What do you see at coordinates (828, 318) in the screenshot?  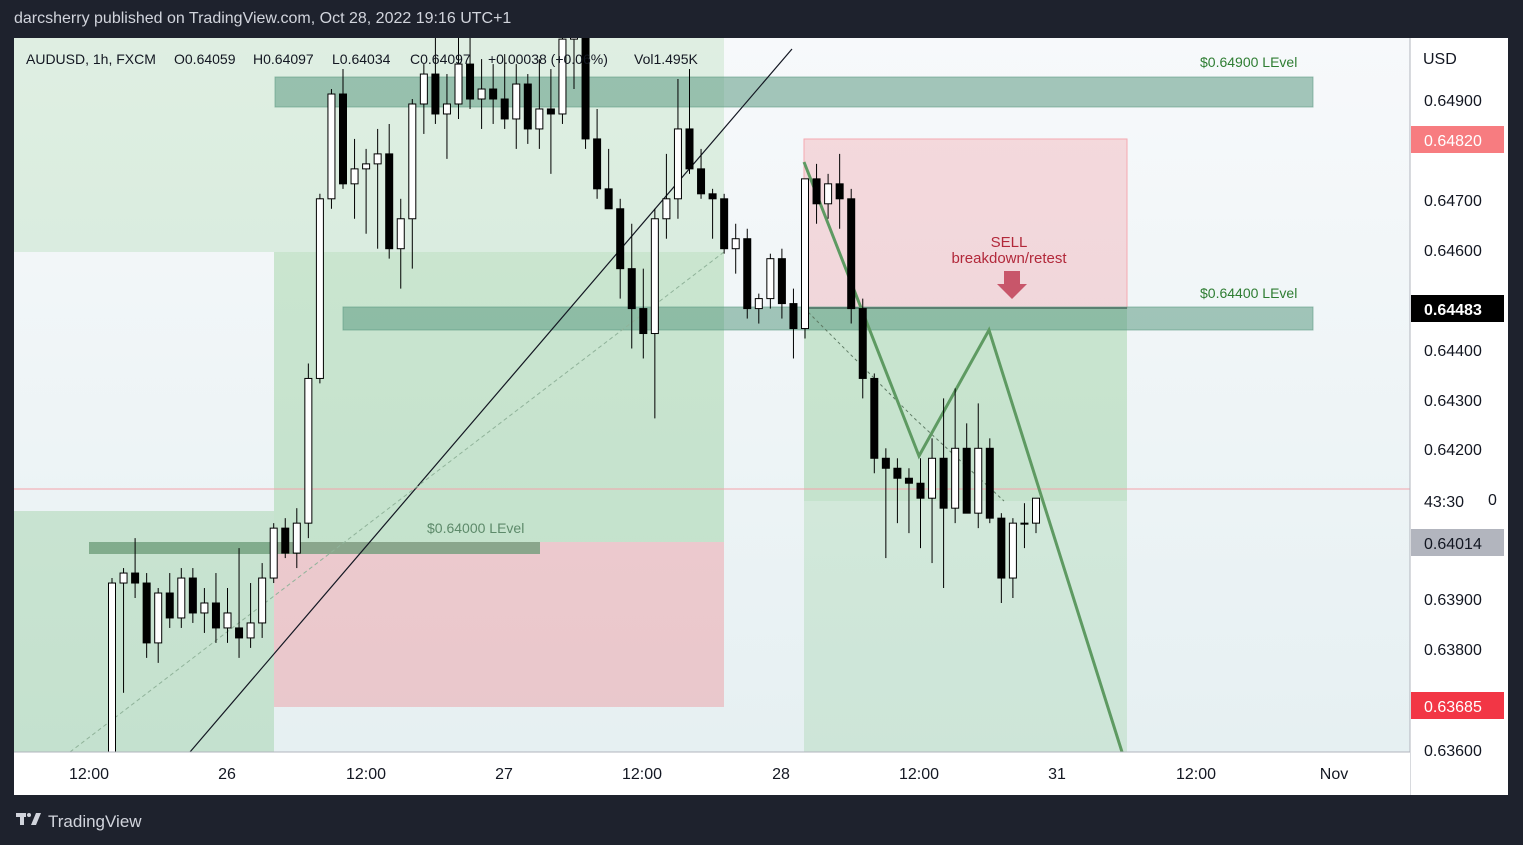 I see `level-zone-mid` at bounding box center [828, 318].